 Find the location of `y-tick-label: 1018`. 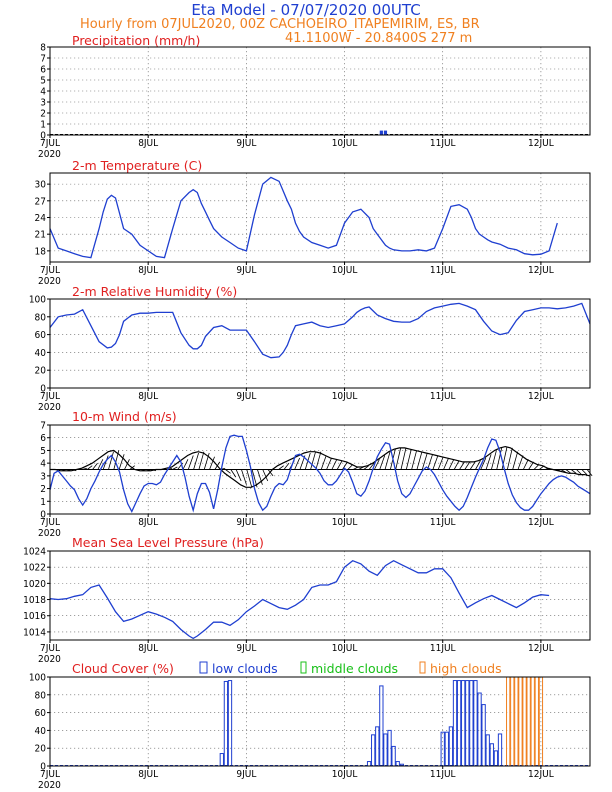

y-tick-label: 1018 is located at coordinates (34, 600).